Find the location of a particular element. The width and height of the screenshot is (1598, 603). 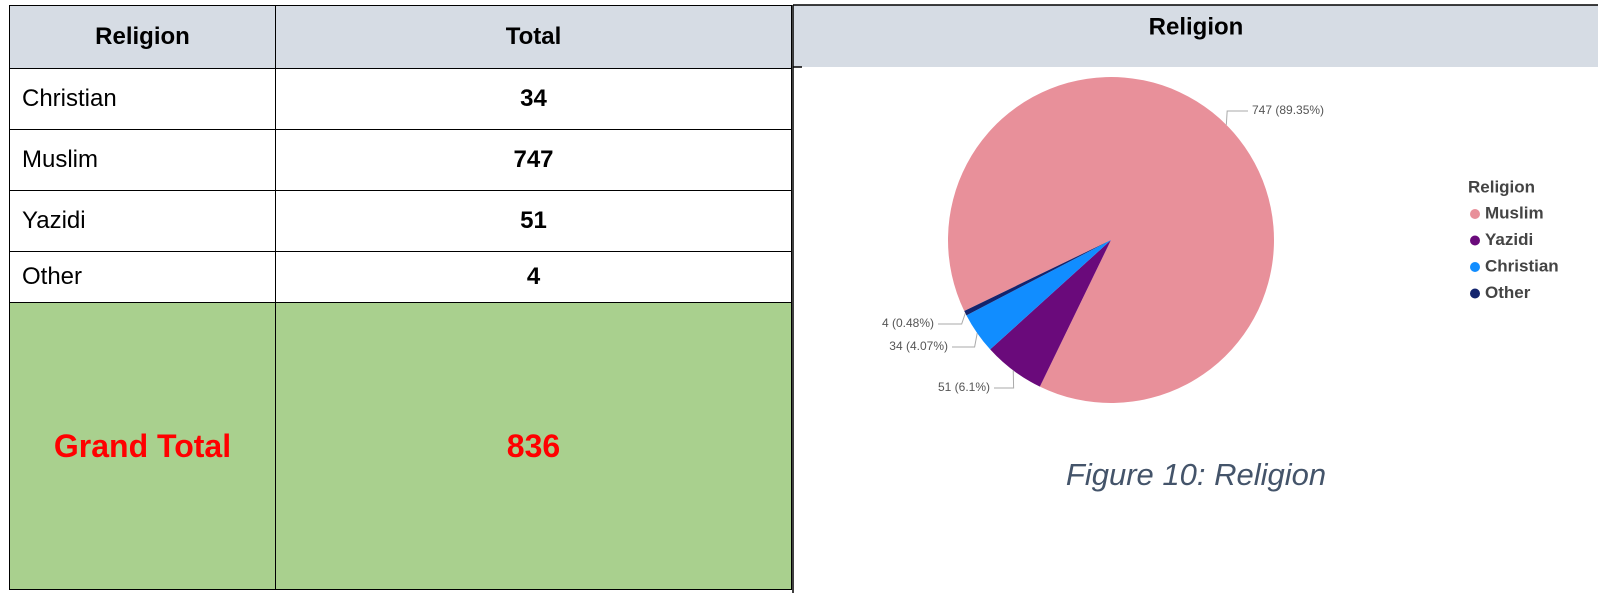

data-label: 34 (4.07%) is located at coordinates (918, 346).